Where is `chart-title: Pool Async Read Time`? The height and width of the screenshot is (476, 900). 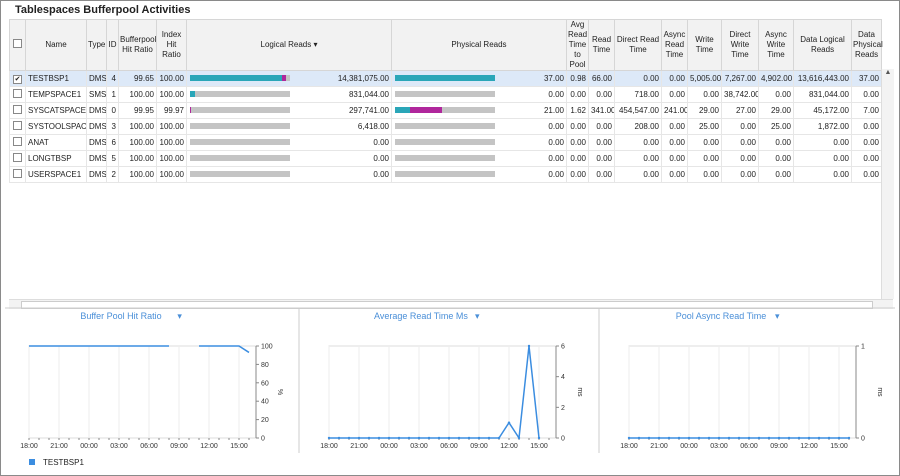 chart-title: Pool Async Read Time is located at coordinates (721, 316).